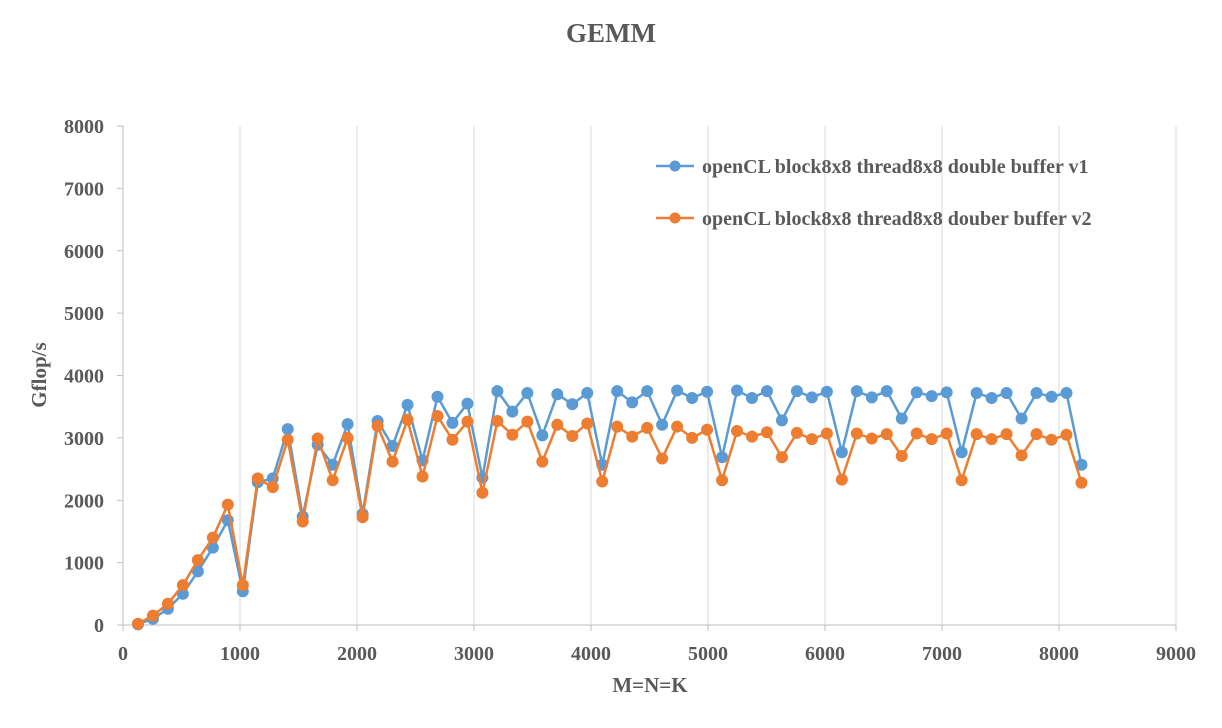  Describe the element at coordinates (675, 166) in the screenshot. I see `legend-swatch-marker` at that location.